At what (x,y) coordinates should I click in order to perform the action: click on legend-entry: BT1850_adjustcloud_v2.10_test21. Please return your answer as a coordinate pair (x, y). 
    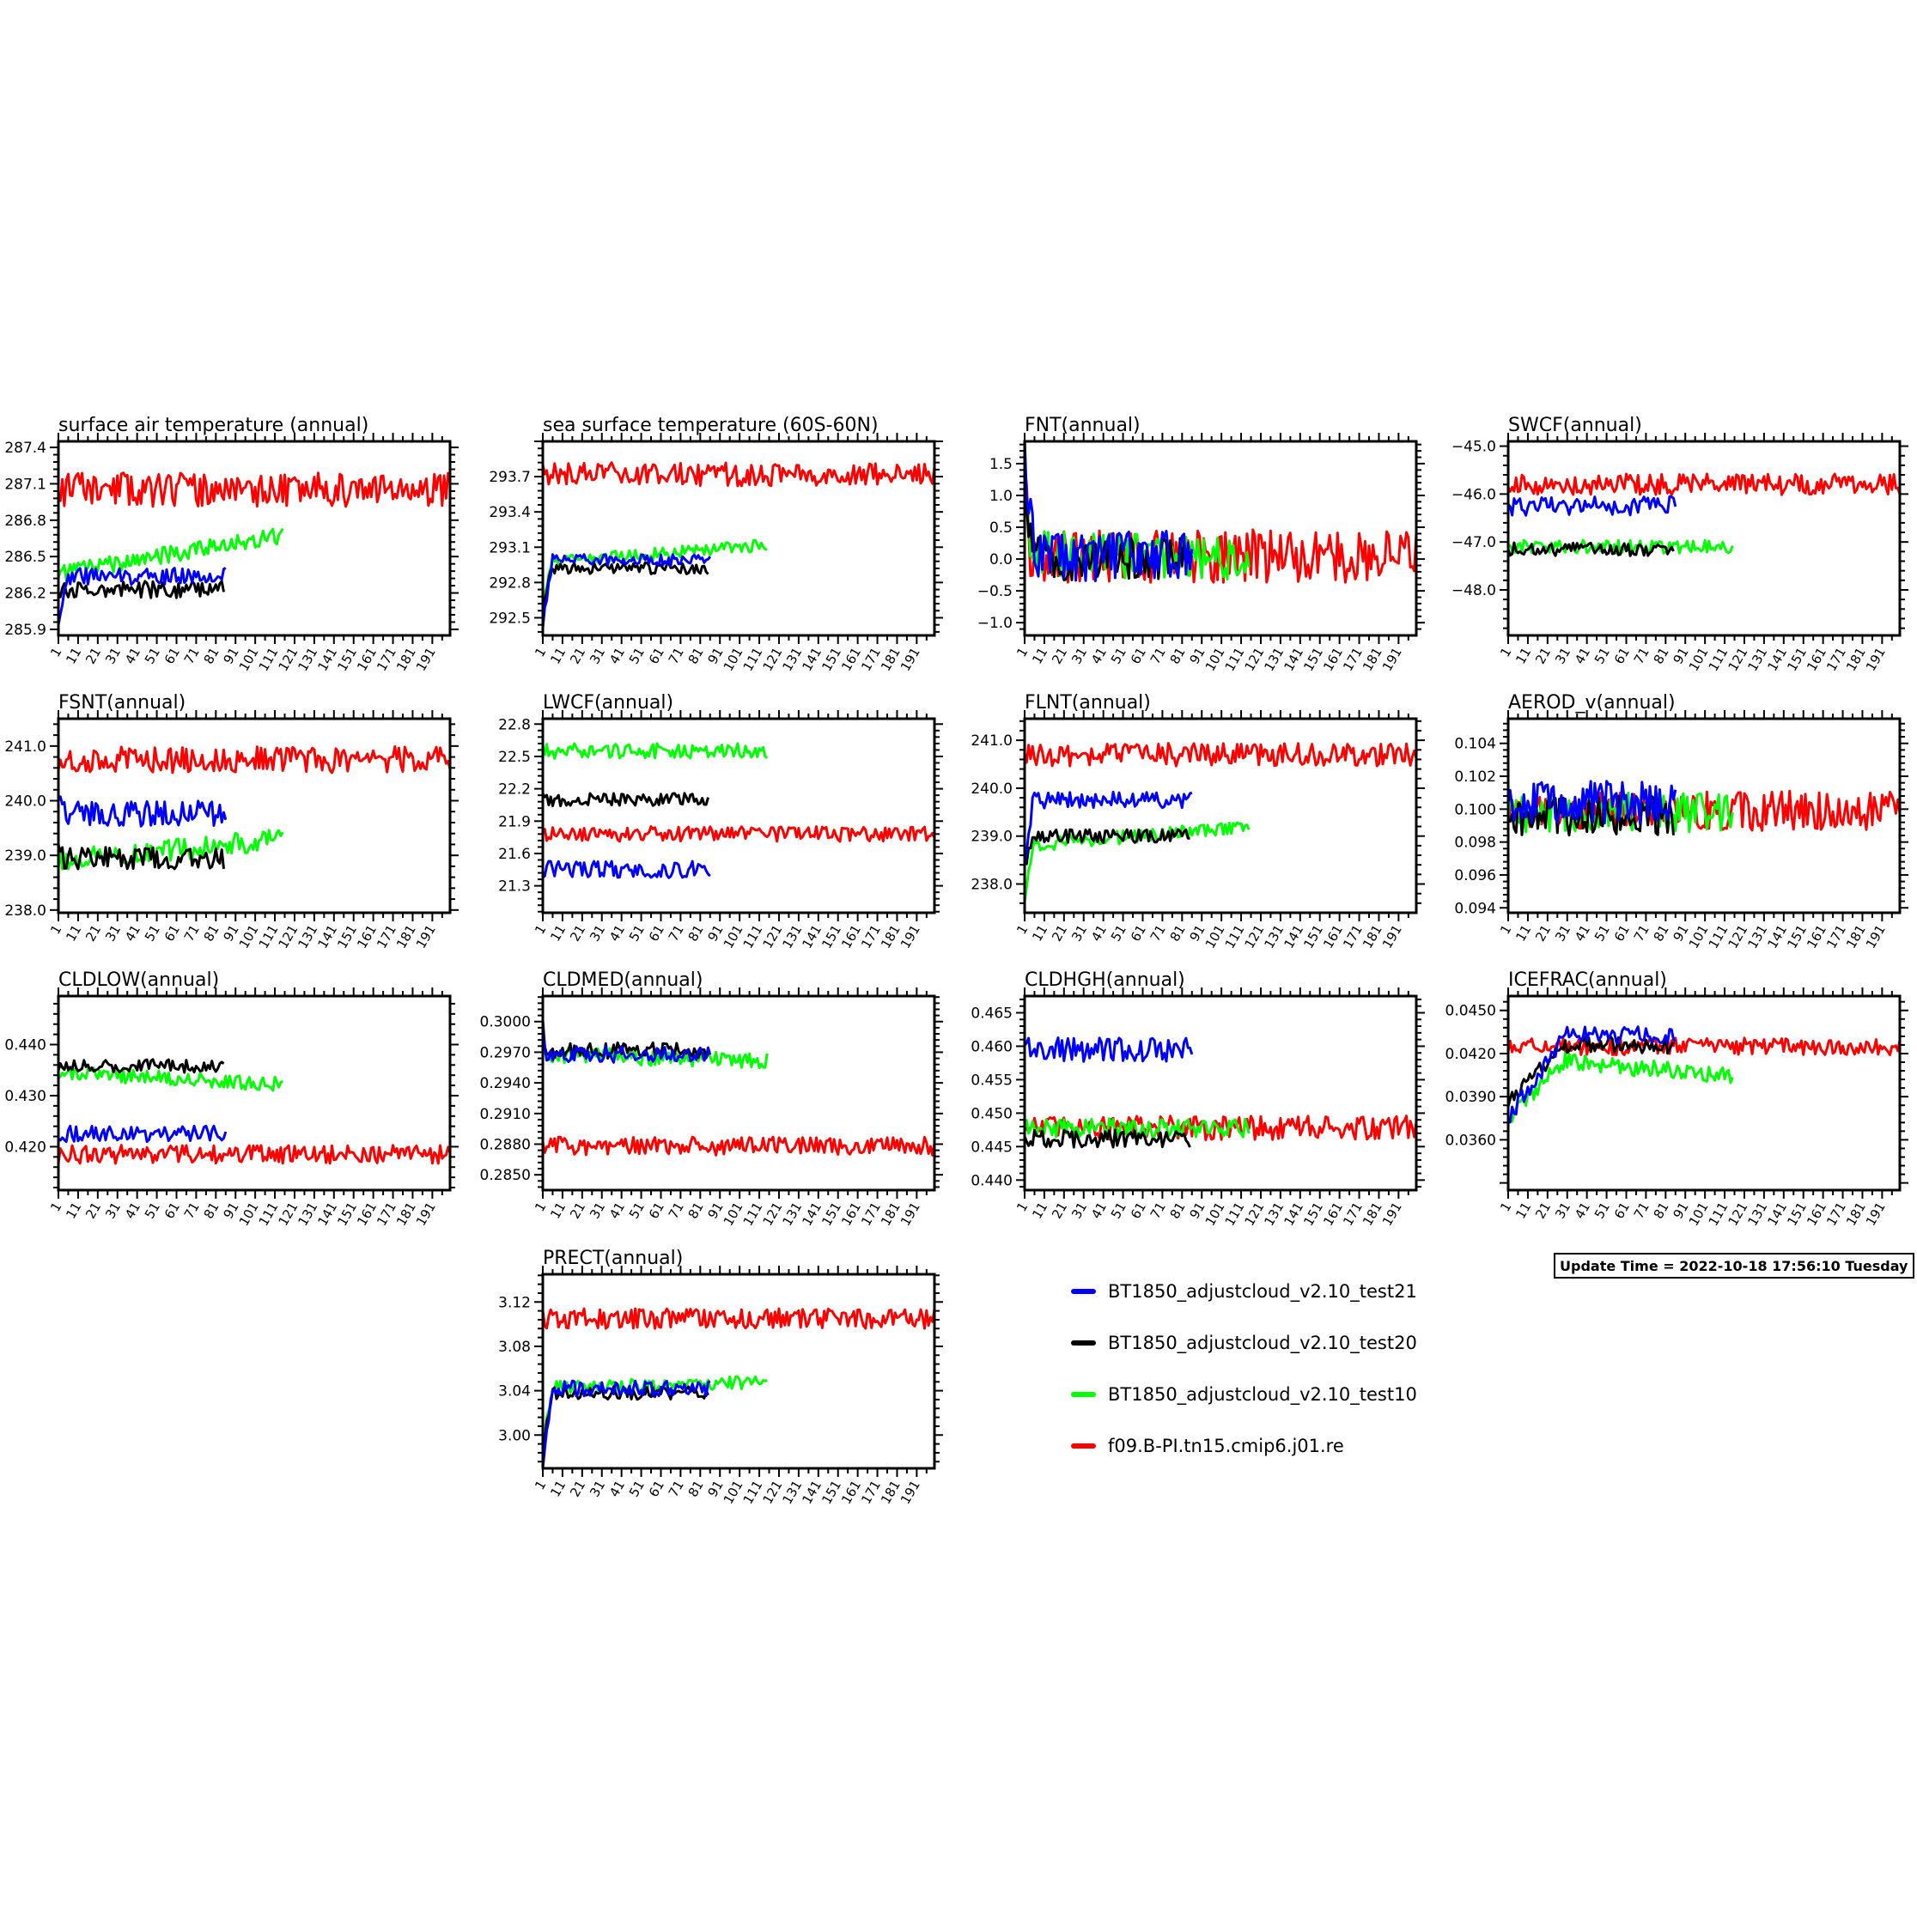
    Looking at the image, I should click on (1244, 1292).